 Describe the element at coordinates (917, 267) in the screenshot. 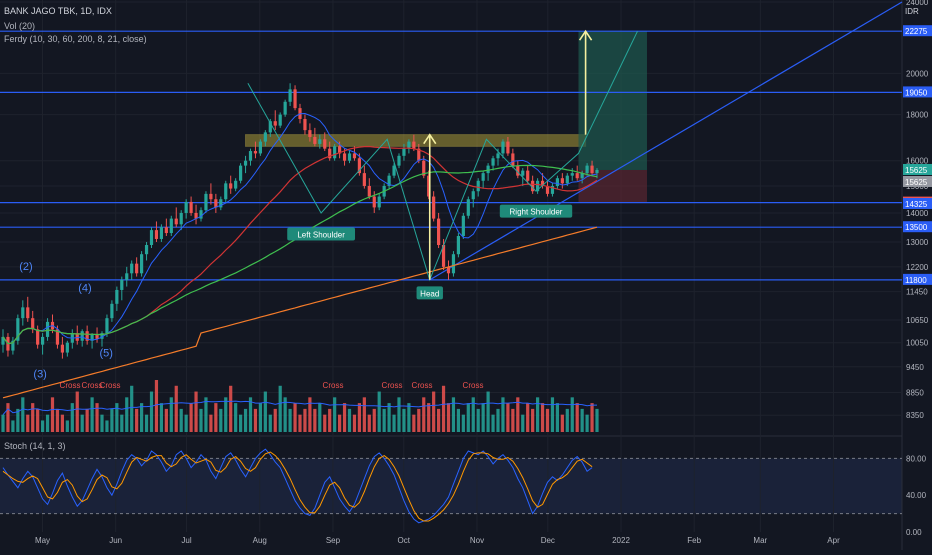

I see `price-tick-label: 12200` at that location.